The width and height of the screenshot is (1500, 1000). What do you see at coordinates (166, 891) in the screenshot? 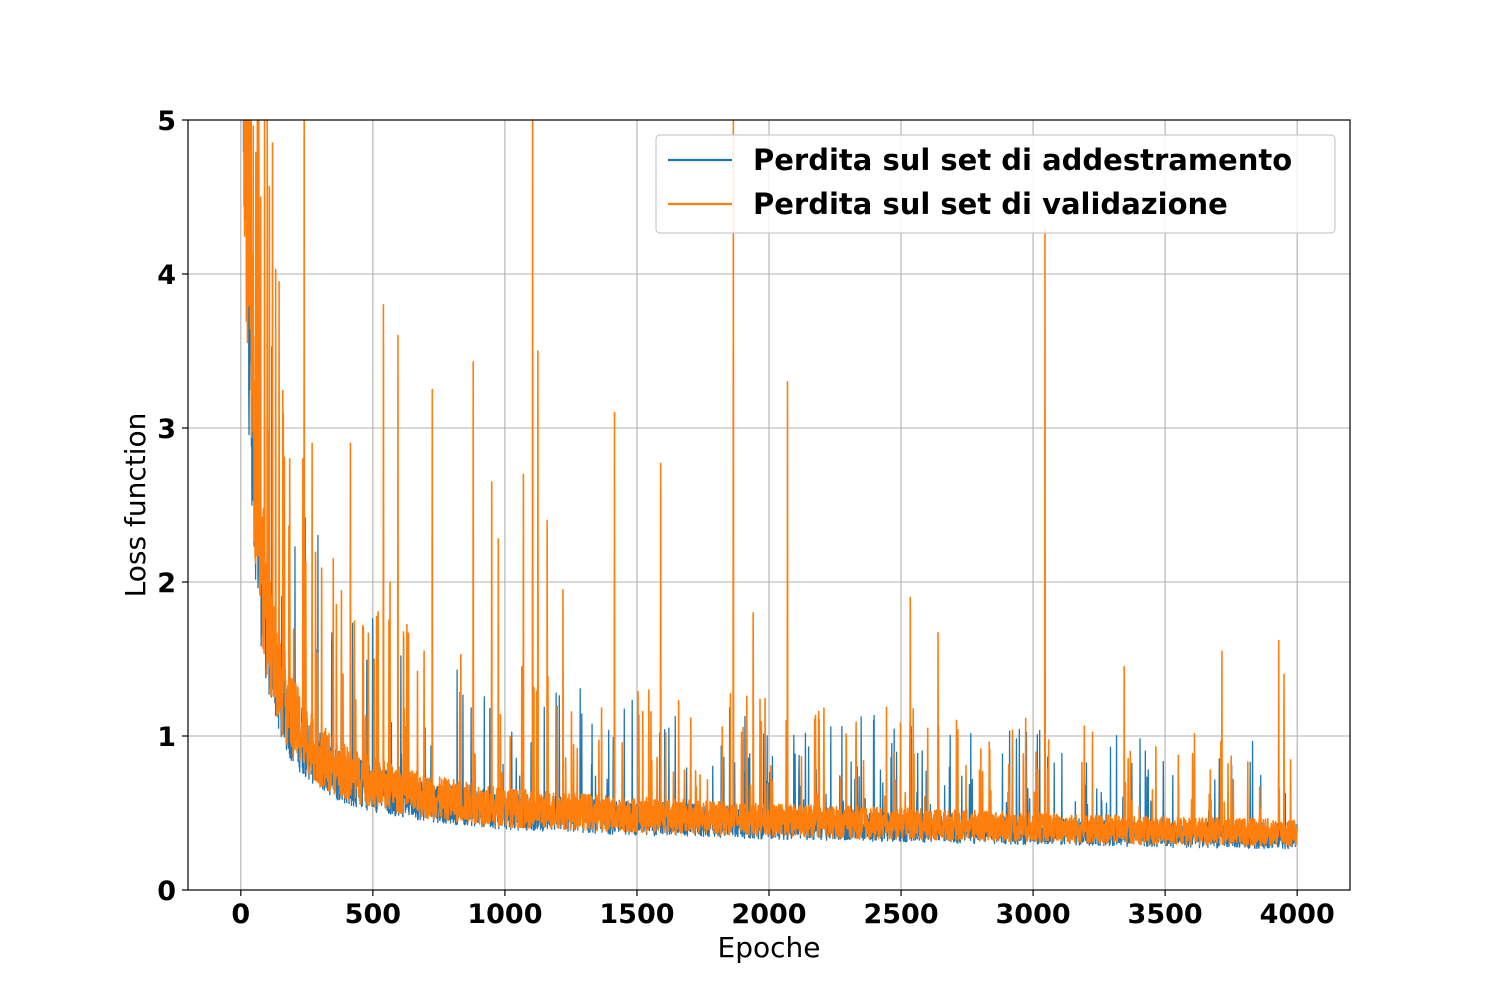
I see `y-tick-label: 0` at bounding box center [166, 891].